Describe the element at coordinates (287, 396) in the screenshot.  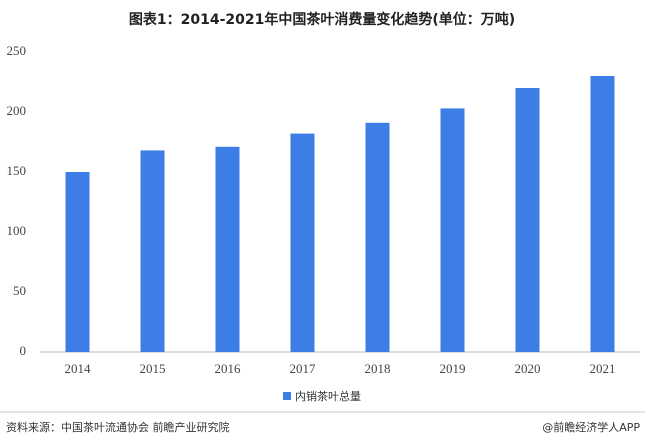
I see `legend-swatch` at that location.